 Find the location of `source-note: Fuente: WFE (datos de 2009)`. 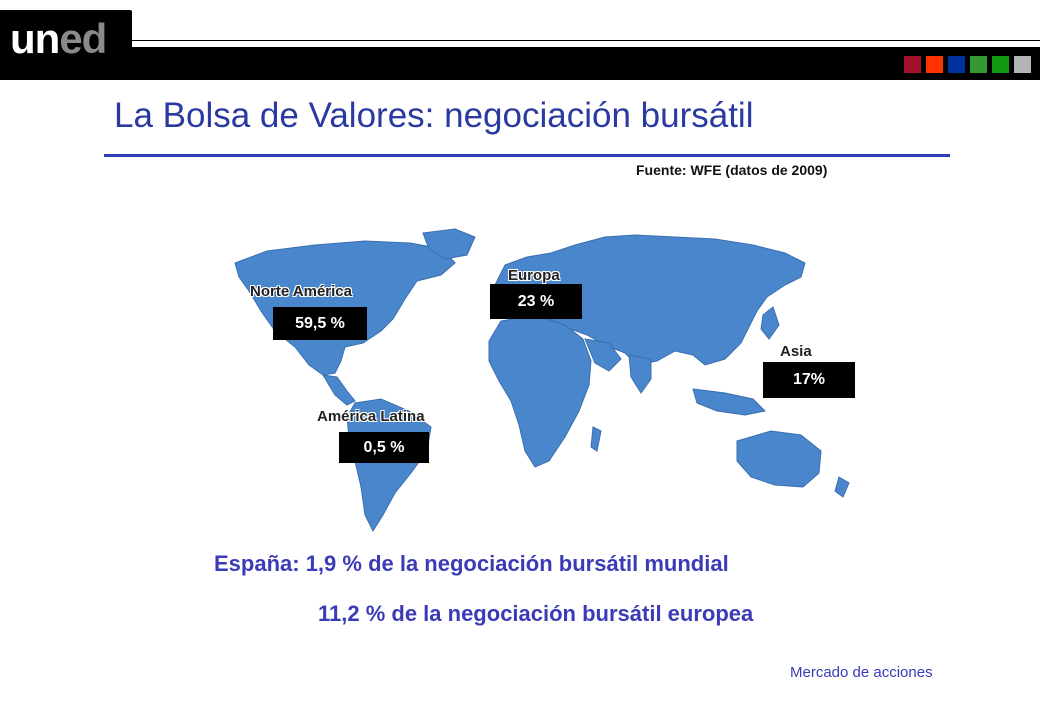

source-note: Fuente: WFE (datos de 2009) is located at coordinates (732, 170).